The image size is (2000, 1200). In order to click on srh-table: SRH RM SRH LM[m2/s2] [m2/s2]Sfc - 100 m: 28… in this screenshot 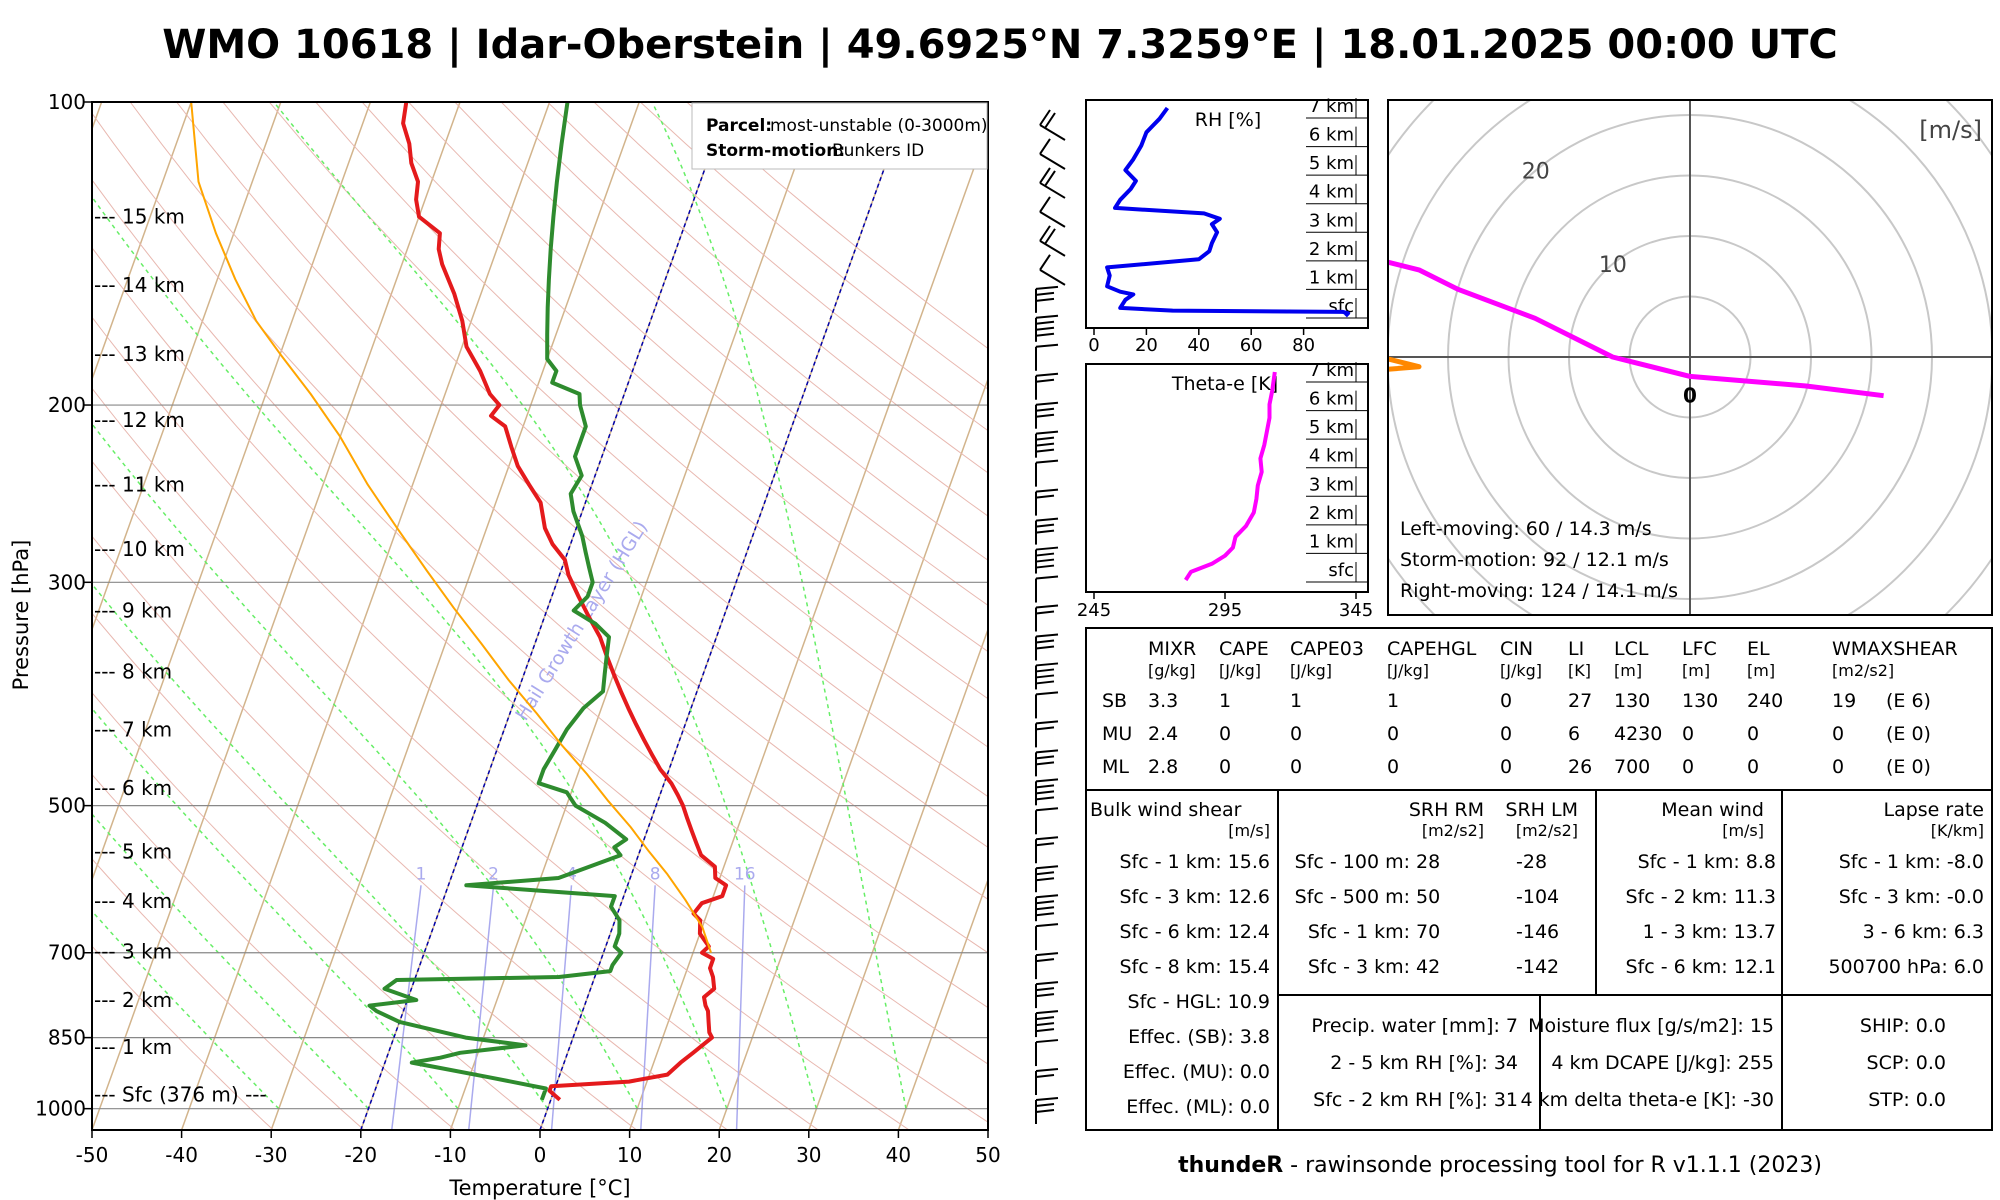, I will do `click(1436, 888)`.